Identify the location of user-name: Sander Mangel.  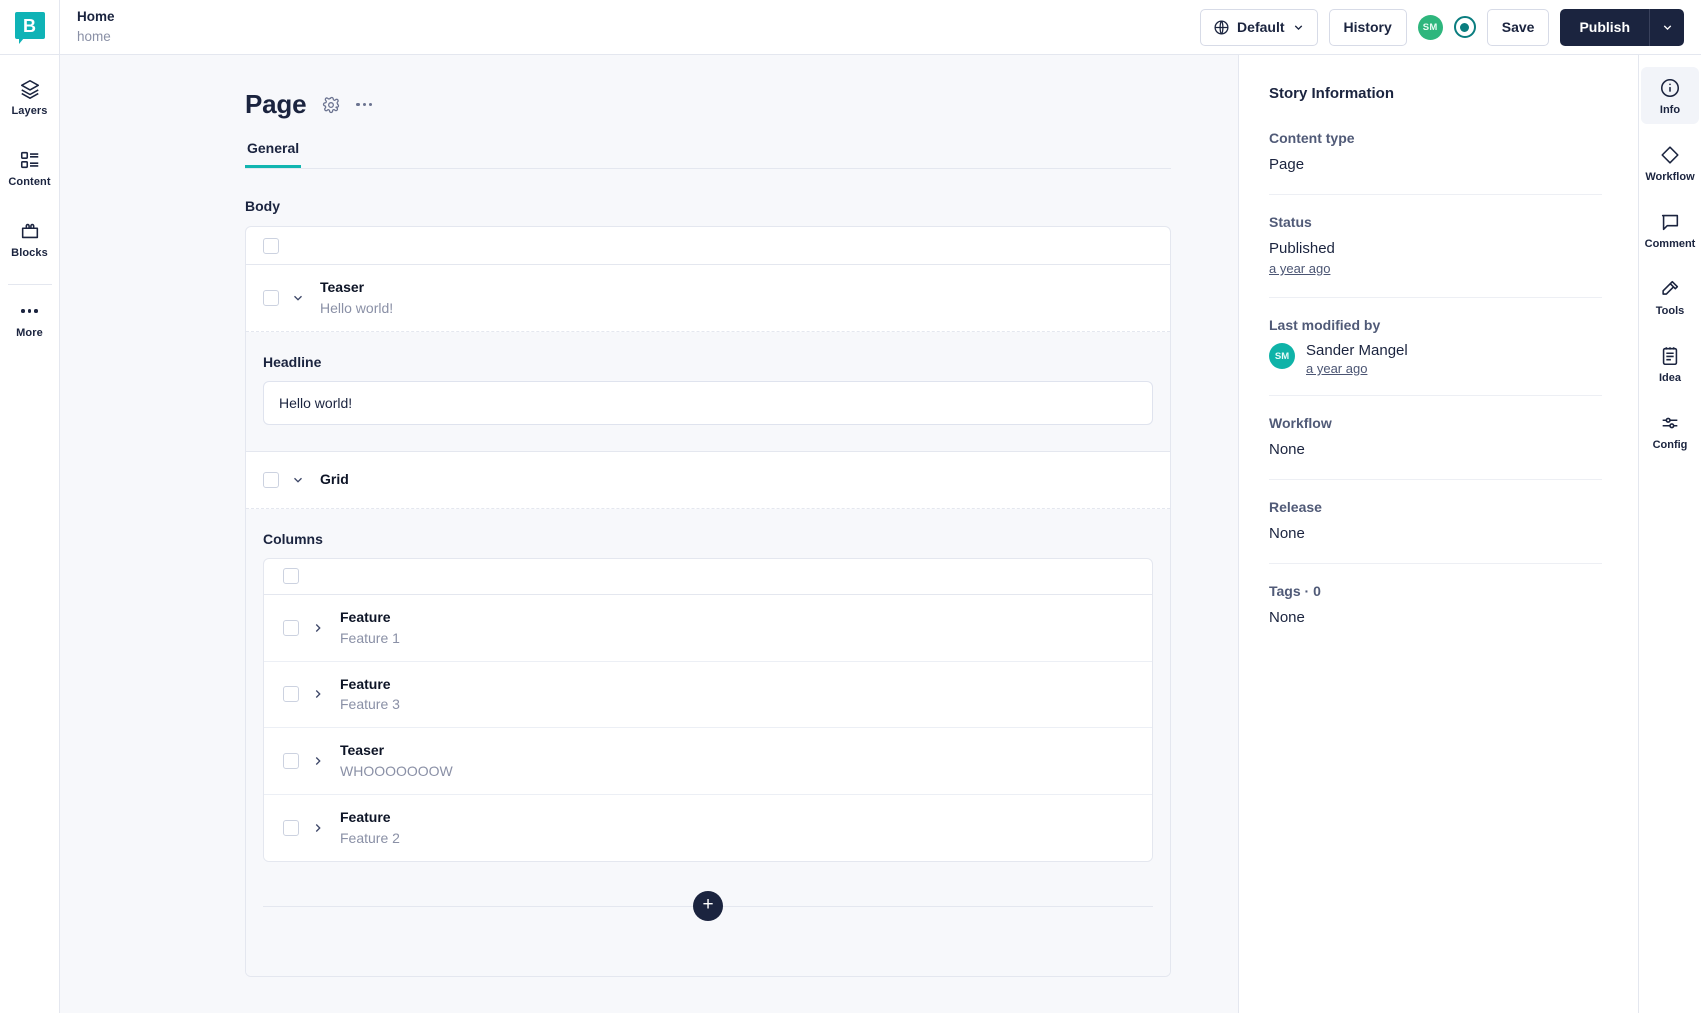
(1357, 350).